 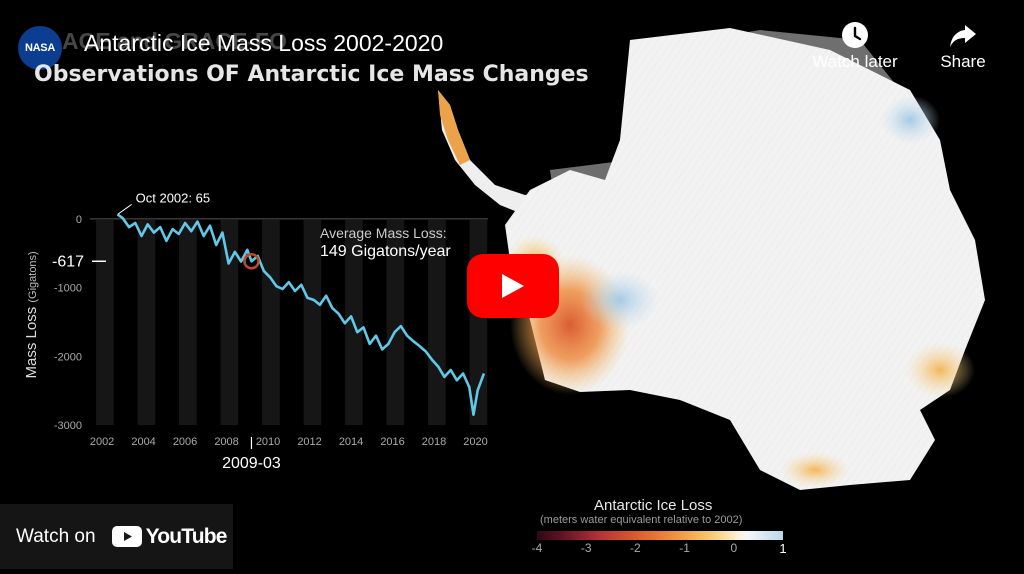 What do you see at coordinates (126, 536) in the screenshot?
I see `youtube-play-icon` at bounding box center [126, 536].